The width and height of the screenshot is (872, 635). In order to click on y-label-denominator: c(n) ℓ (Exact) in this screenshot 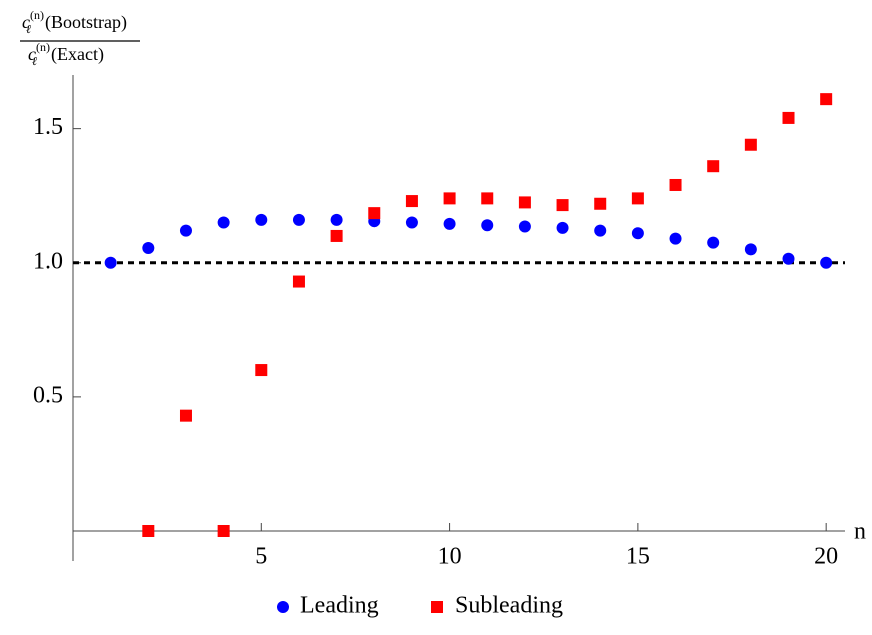, I will do `click(66, 54)`.